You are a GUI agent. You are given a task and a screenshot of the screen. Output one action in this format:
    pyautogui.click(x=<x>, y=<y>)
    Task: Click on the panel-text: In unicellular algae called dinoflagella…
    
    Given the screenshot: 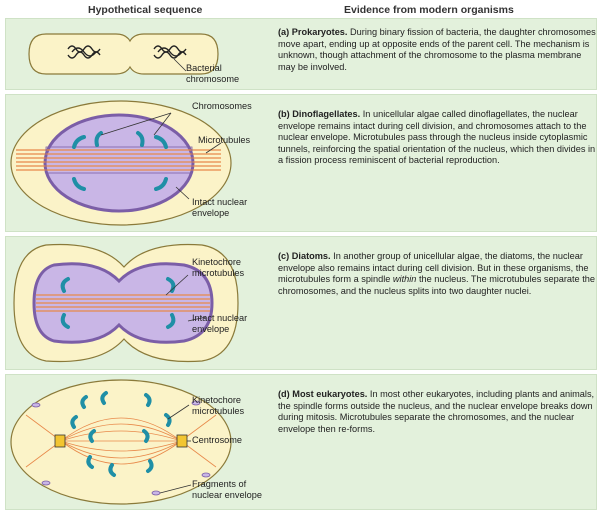 What is the action you would take?
    pyautogui.click(x=437, y=137)
    